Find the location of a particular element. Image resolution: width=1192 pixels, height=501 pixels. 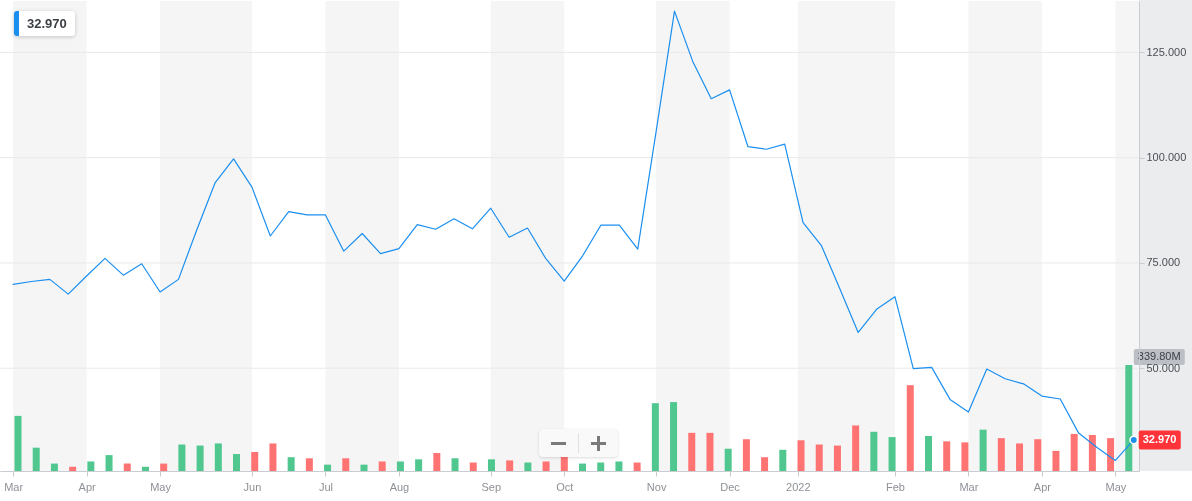

y-tick-label: 100.000 is located at coordinates (1166, 157).